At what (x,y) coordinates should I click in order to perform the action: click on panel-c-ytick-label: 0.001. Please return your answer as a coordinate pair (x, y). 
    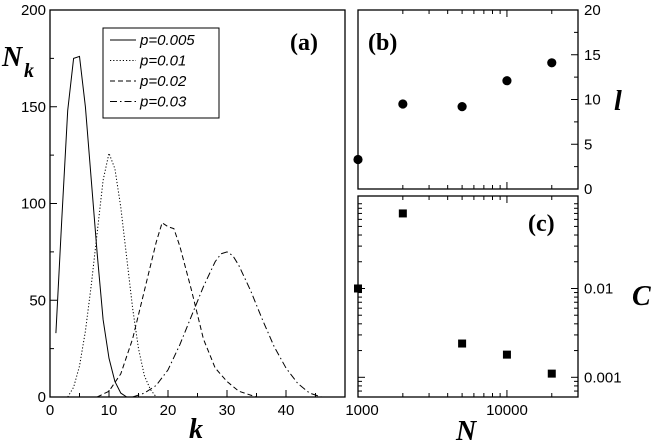
    Looking at the image, I should click on (603, 377).